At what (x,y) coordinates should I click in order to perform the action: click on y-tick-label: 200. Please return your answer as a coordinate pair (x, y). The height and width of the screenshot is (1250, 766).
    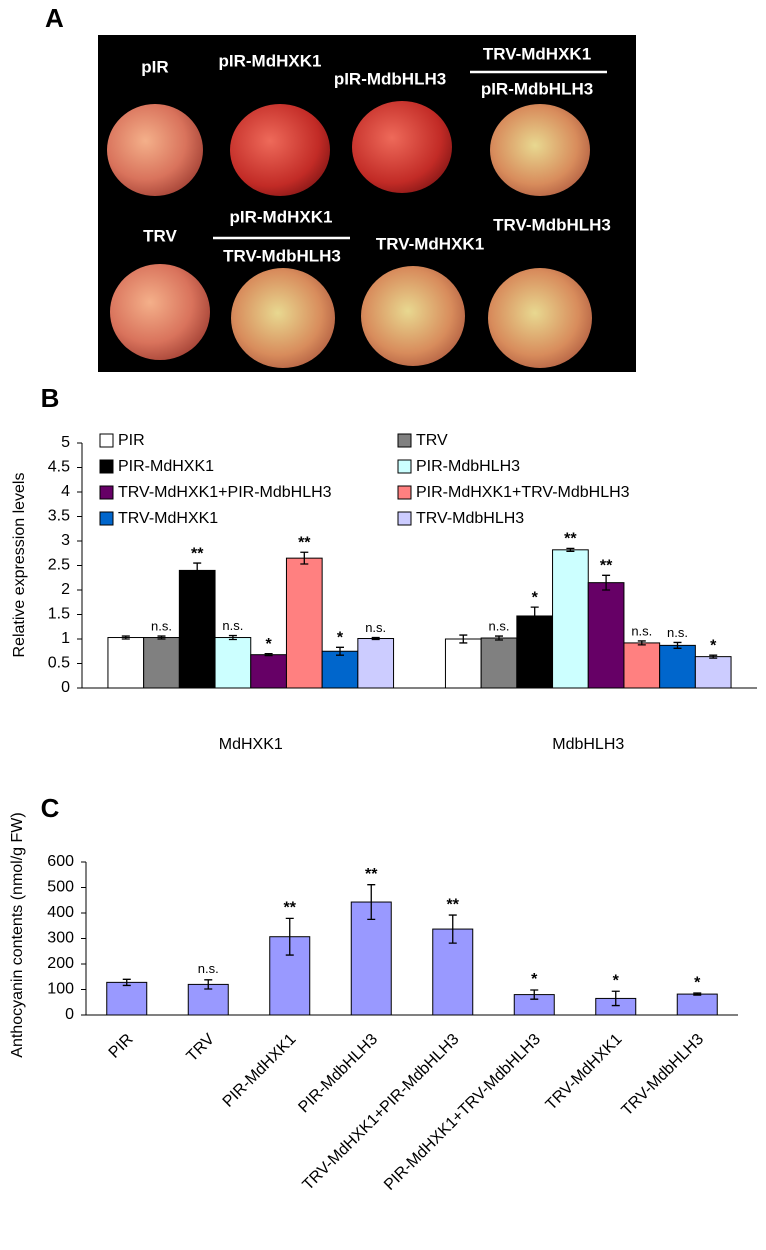
    Looking at the image, I should click on (60, 963).